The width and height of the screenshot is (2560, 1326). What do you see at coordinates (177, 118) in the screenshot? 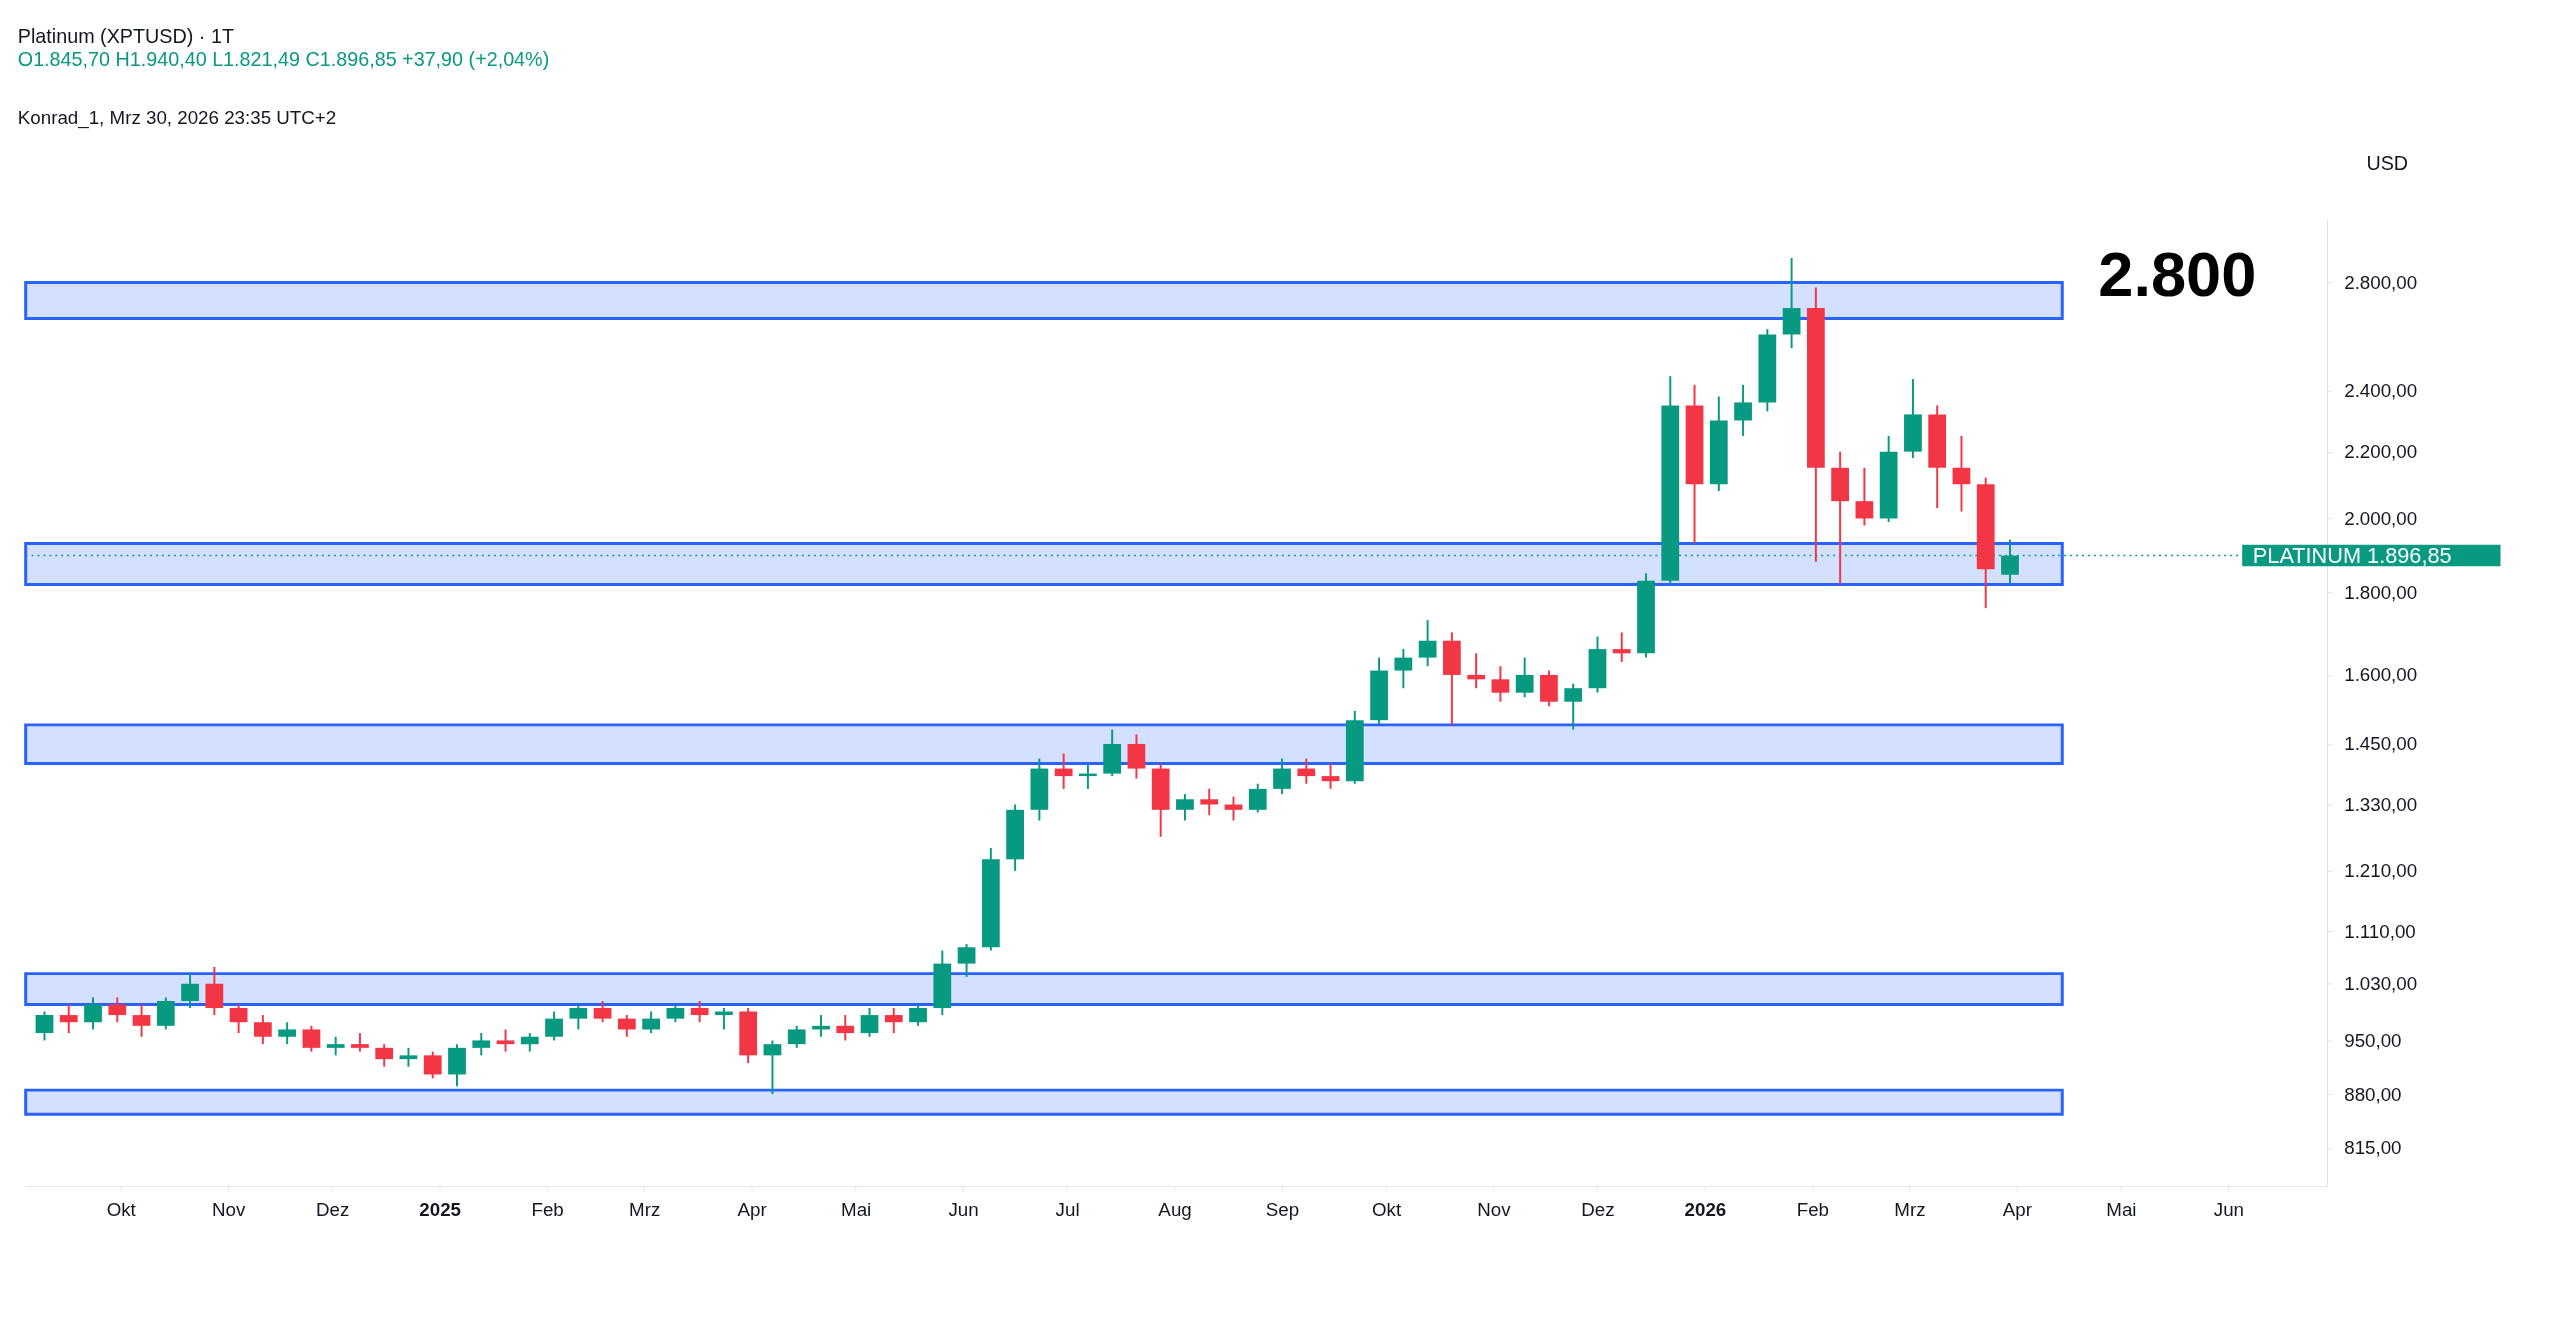
I see `text: Konrad_1, Mrz 30, 2026 23:35 UTC+2` at bounding box center [177, 118].